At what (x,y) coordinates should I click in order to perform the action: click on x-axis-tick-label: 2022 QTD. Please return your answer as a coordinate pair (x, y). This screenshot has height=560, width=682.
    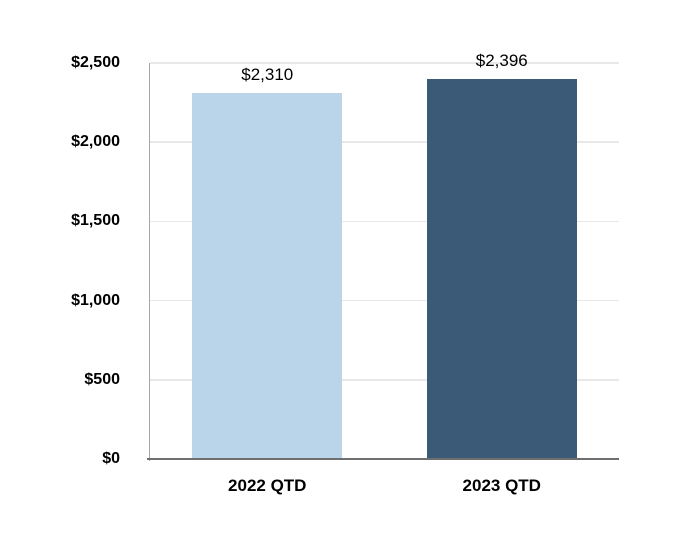
    Looking at the image, I should click on (267, 485).